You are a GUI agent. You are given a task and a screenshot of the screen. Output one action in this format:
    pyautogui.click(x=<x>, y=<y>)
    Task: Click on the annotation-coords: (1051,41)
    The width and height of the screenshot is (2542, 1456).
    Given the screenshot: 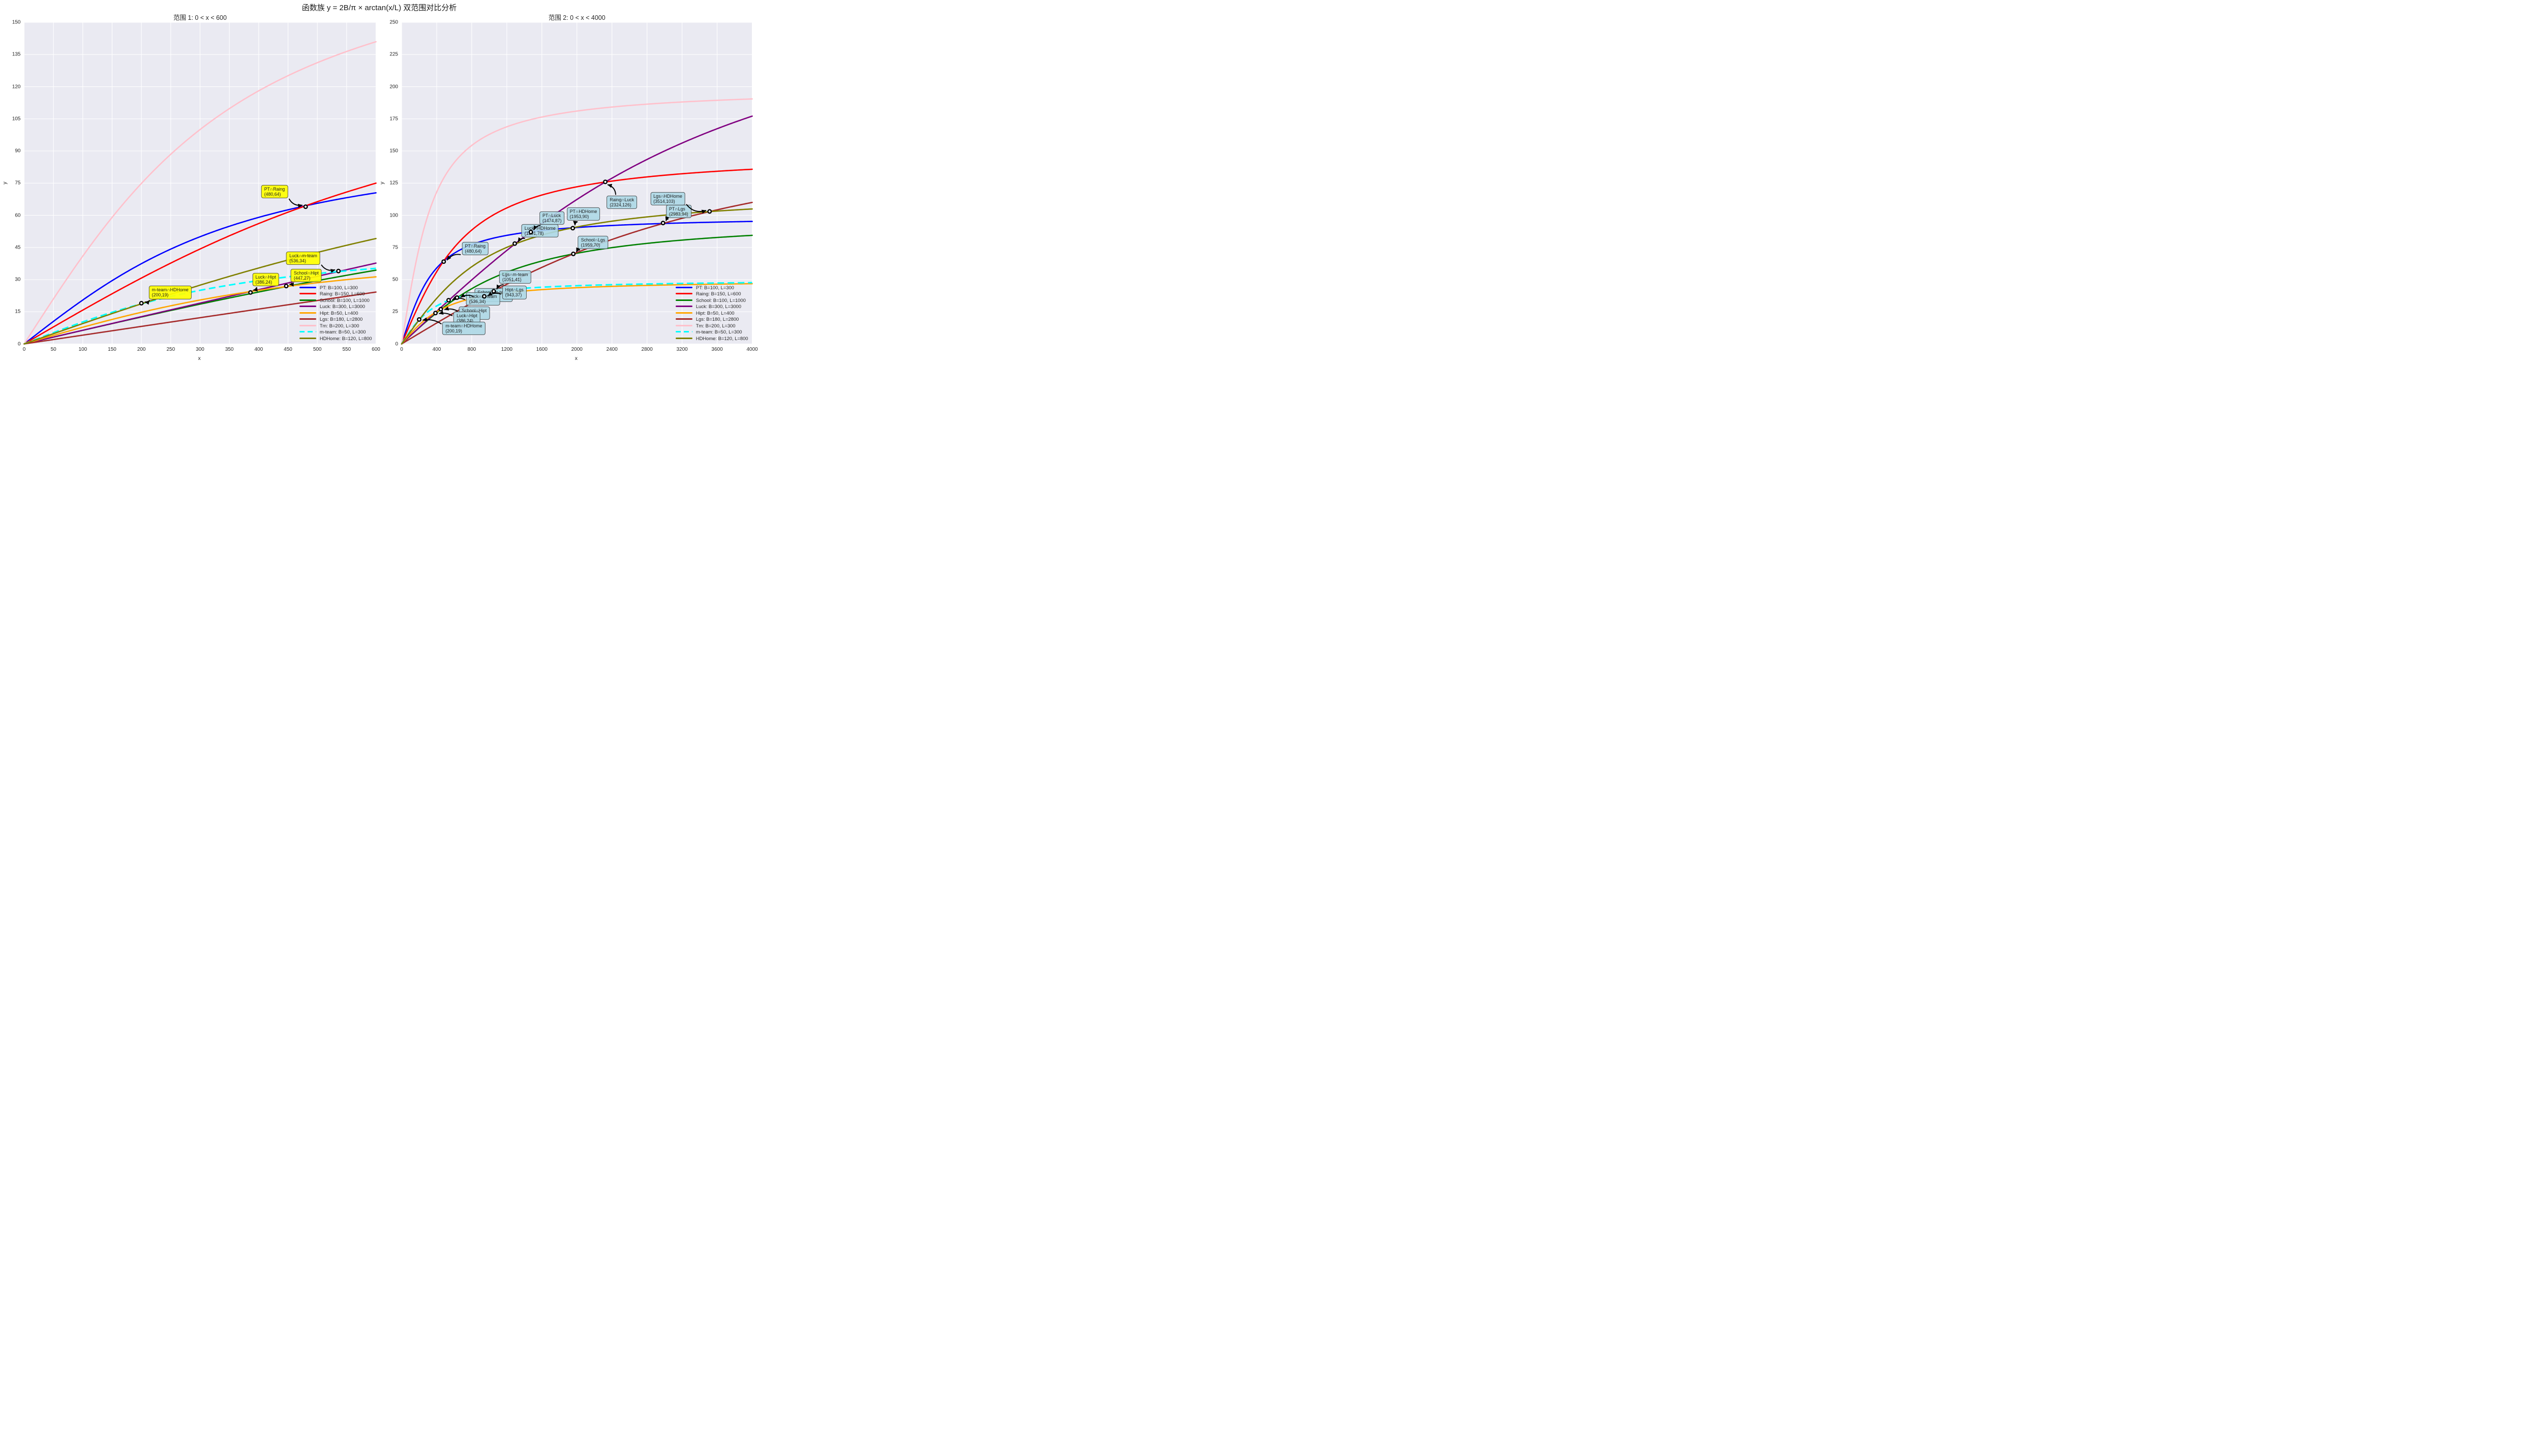 What is the action you would take?
    pyautogui.click(x=512, y=279)
    